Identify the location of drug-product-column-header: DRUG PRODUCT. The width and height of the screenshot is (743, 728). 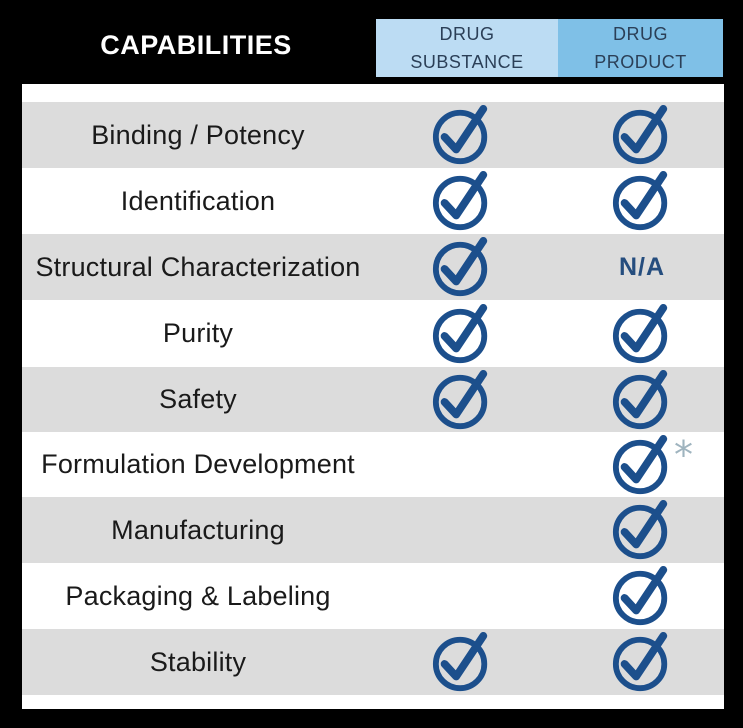
(640, 48).